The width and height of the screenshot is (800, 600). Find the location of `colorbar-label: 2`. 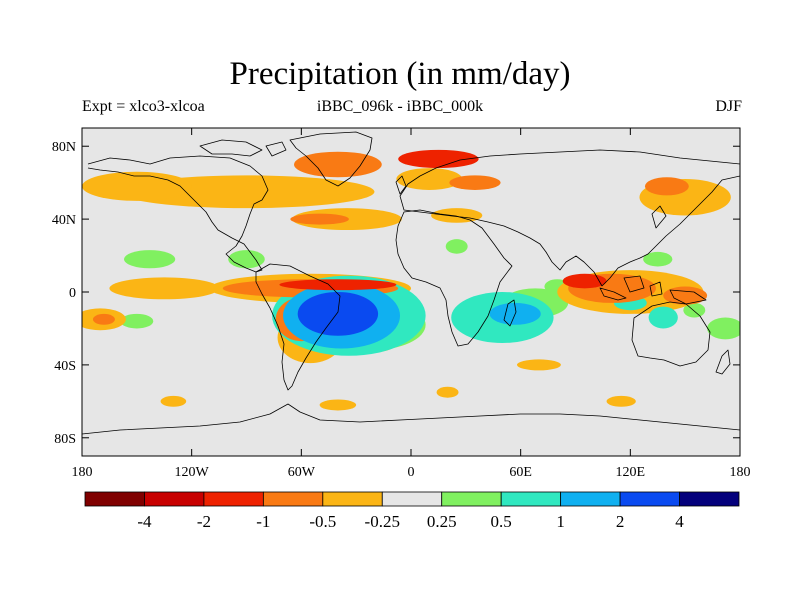

colorbar-label: 2 is located at coordinates (620, 521).